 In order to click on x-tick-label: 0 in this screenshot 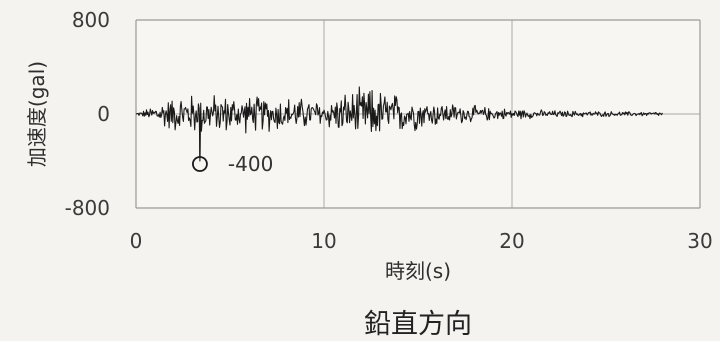, I will do `click(136, 241)`.